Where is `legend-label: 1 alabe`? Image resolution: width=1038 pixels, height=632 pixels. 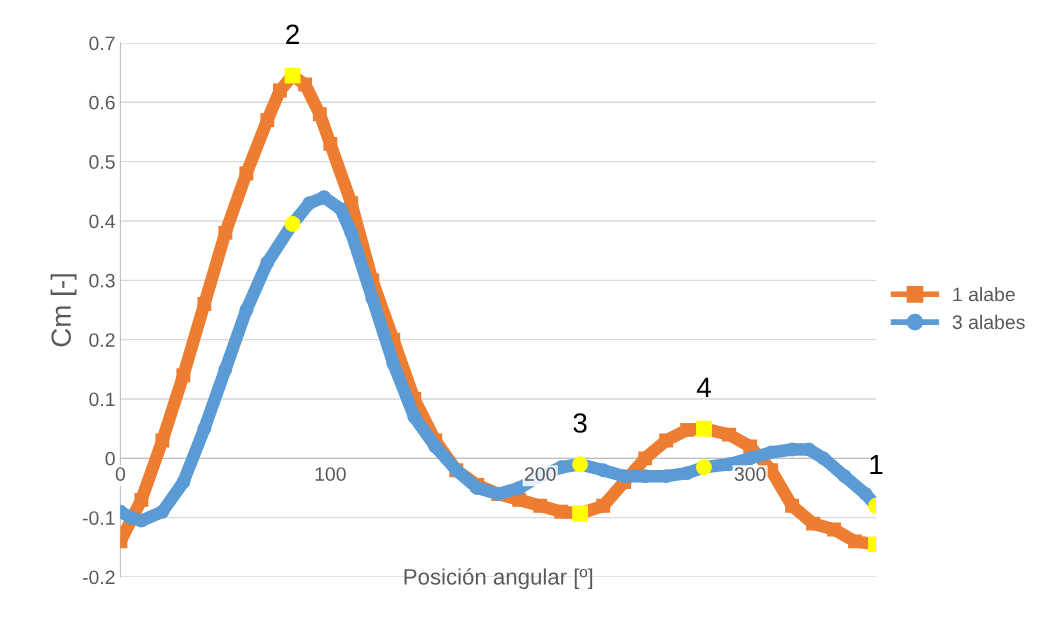
legend-label: 1 alabe is located at coordinates (984, 294).